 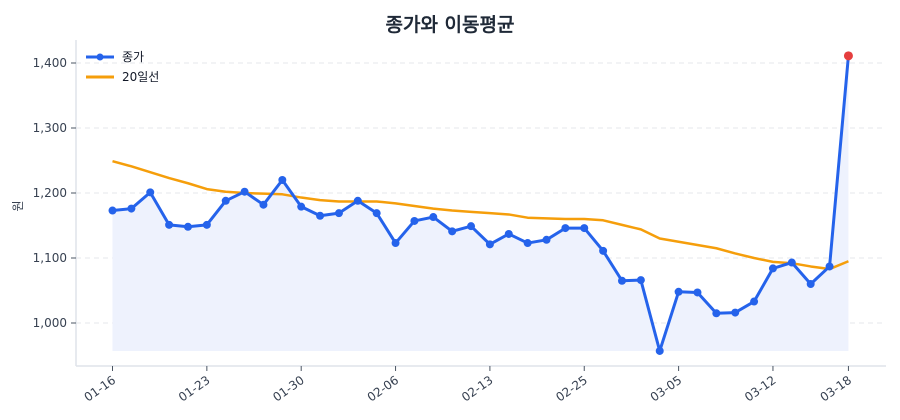 What do you see at coordinates (450, 25) in the screenshot?
I see `chart-title: 종가와 이동평균` at bounding box center [450, 25].